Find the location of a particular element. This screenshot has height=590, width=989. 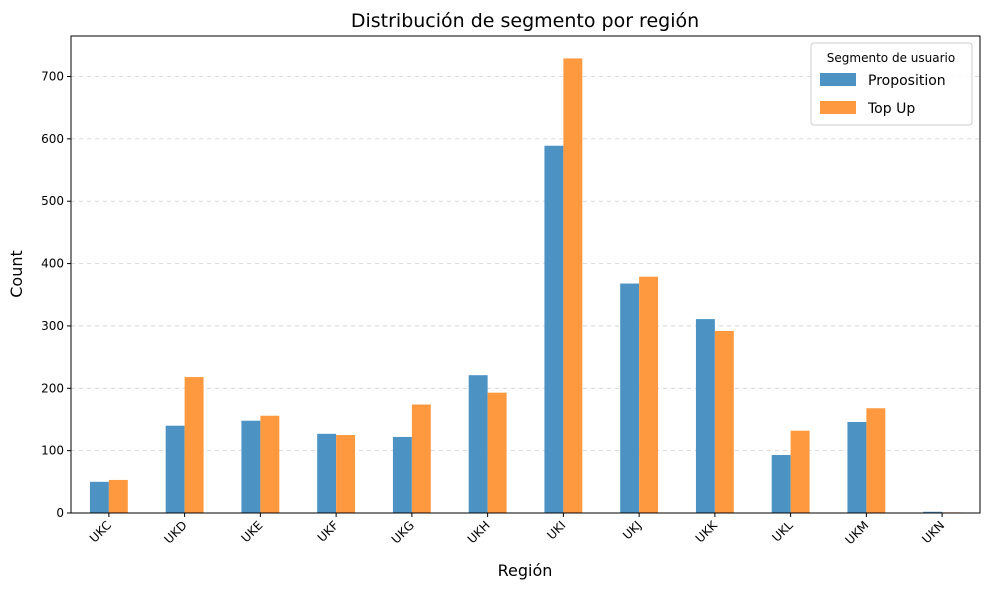

y-tick-label: 400 is located at coordinates (52, 264).